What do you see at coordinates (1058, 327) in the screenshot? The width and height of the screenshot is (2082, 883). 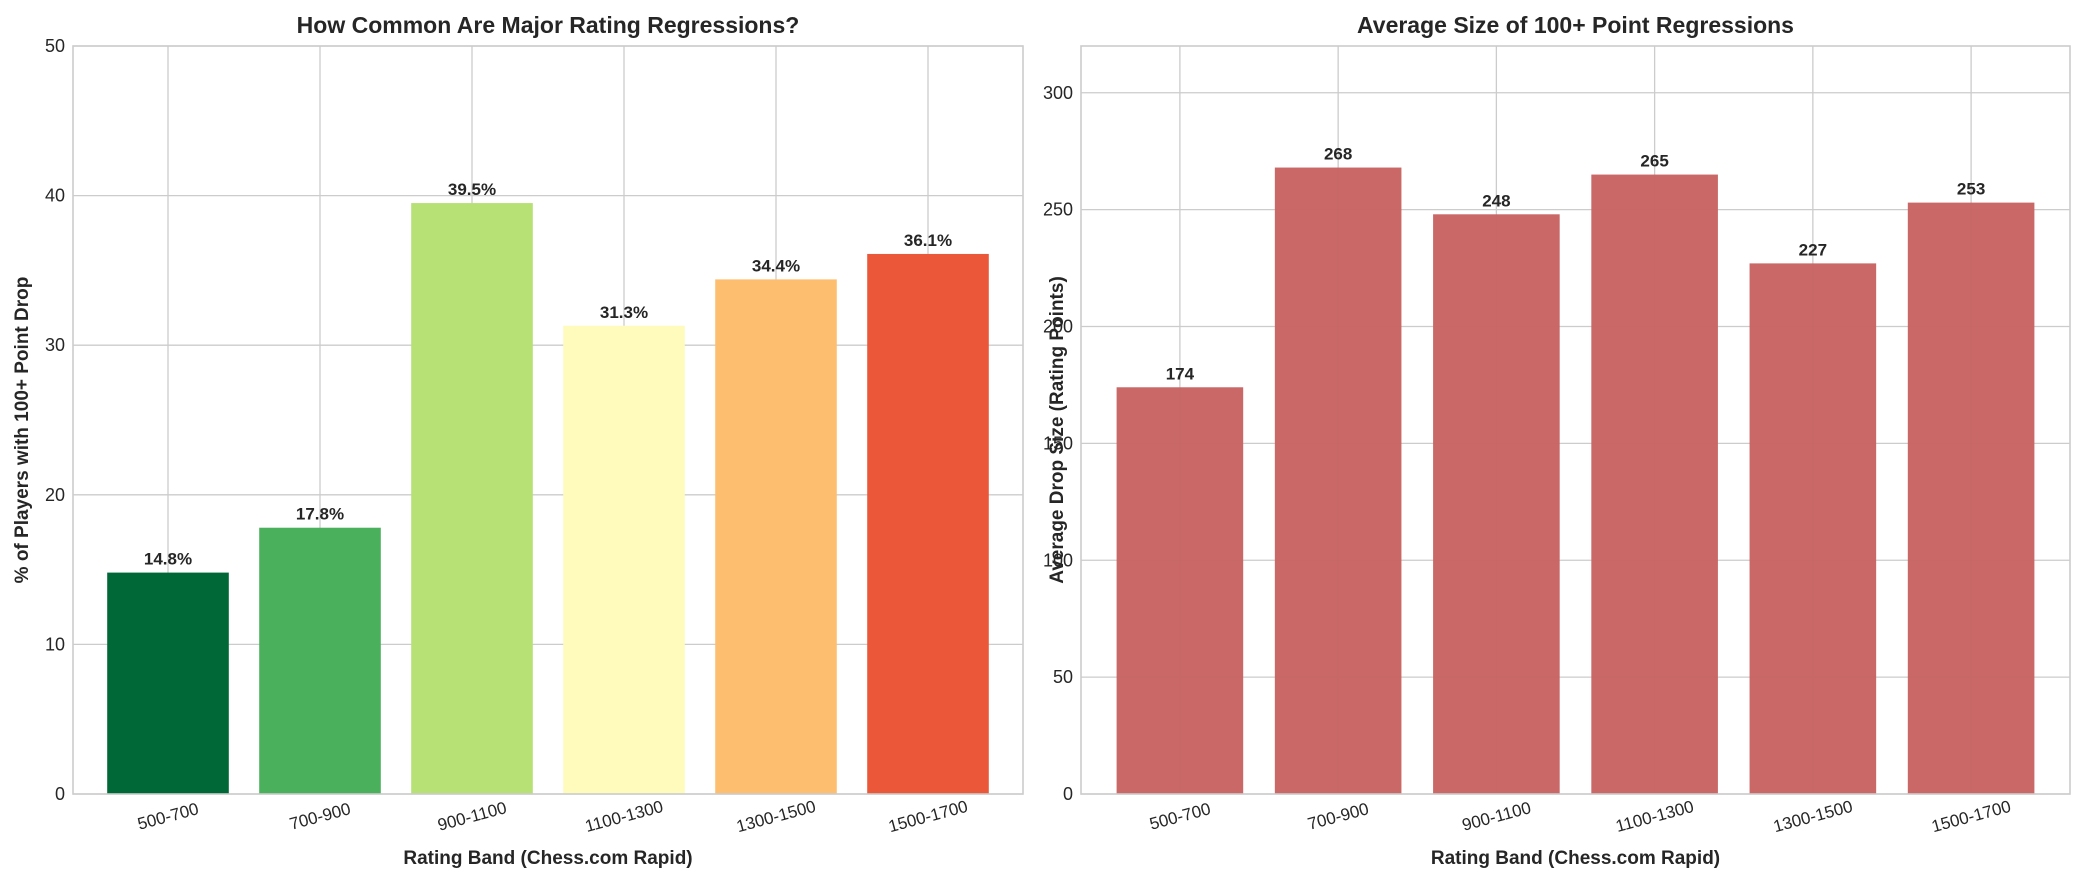 I see `y-tick-label: 200` at bounding box center [1058, 327].